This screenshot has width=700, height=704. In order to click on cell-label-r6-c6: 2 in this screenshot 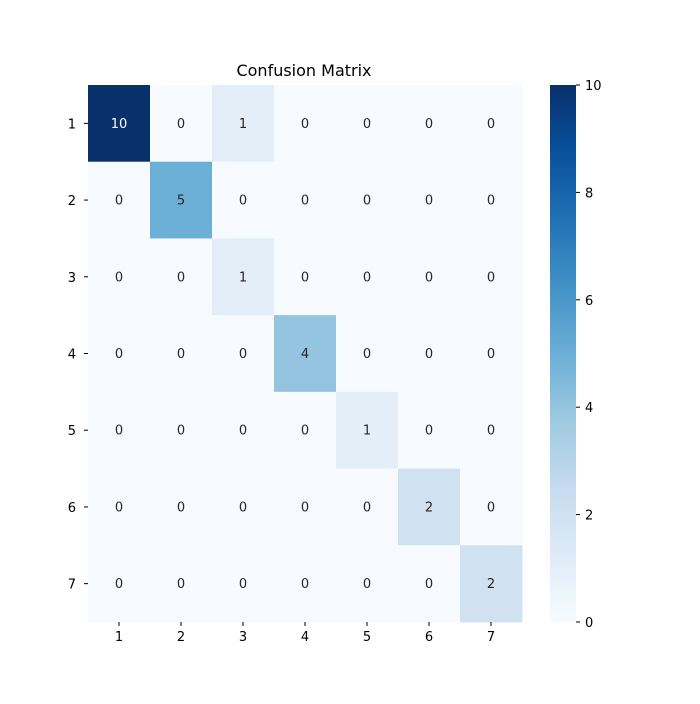, I will do `click(429, 507)`.